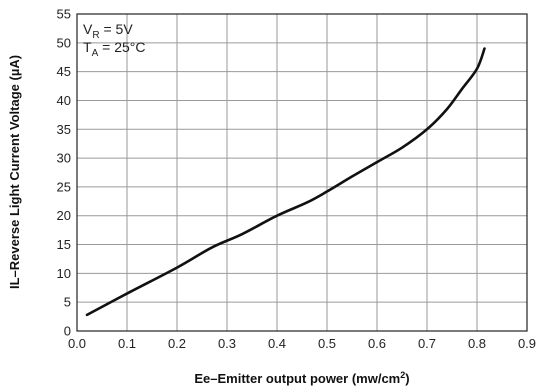  I want to click on x-tick-label: 0.2, so click(177, 343).